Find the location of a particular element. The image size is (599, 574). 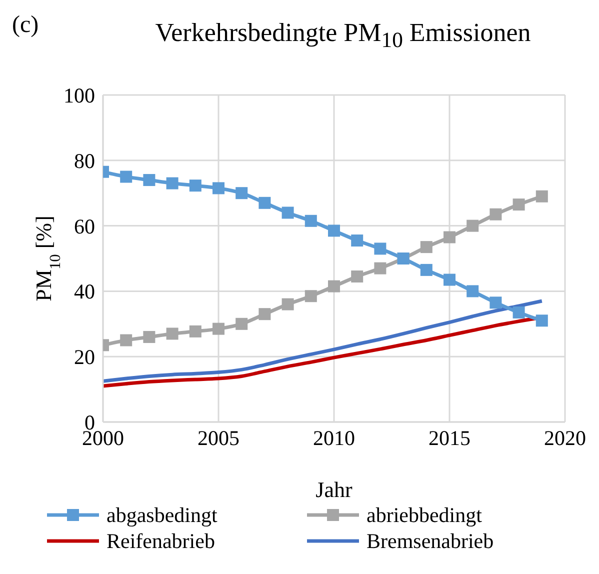

legend-label: Reifenabrieb is located at coordinates (160, 541).